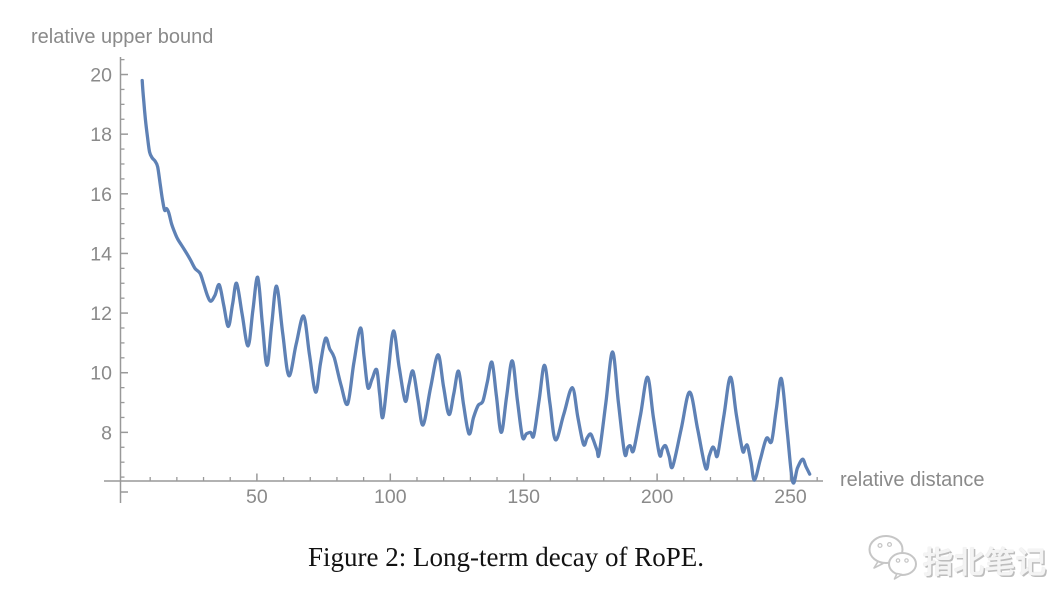 This screenshot has height=603, width=1058. Describe the element at coordinates (657, 497) in the screenshot. I see `x-tick-label: 200` at that location.